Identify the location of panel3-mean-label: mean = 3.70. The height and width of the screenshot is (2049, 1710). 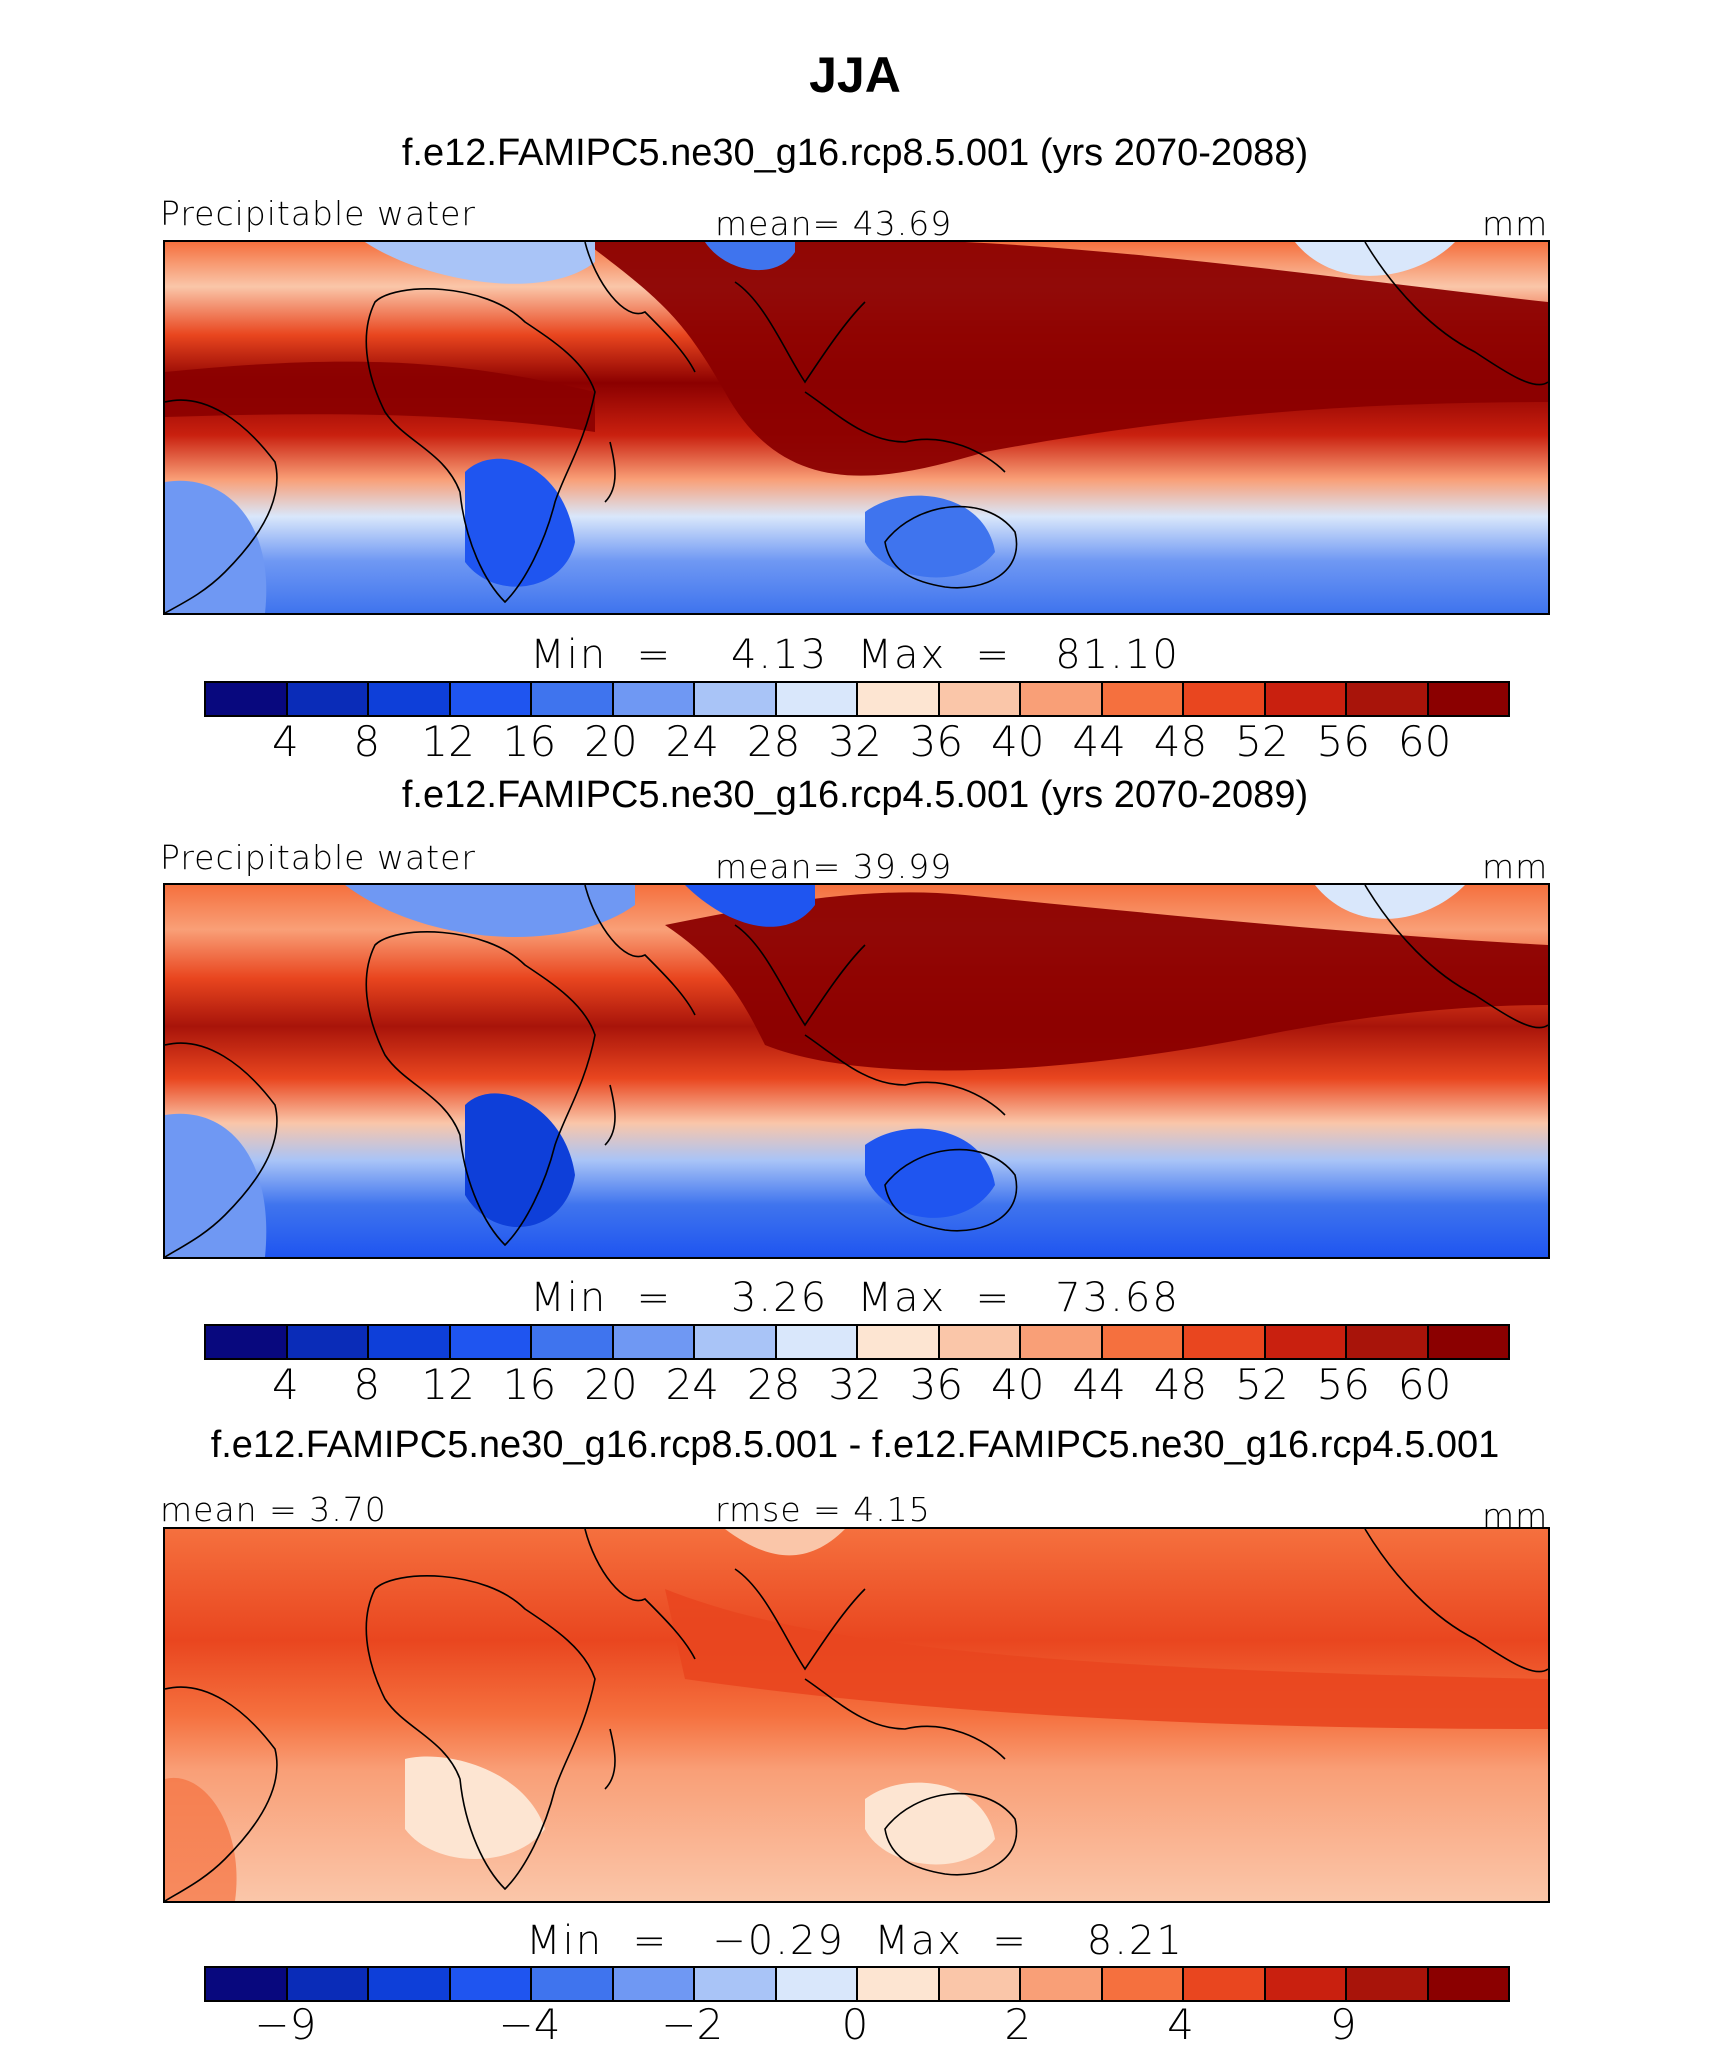
(273, 1509).